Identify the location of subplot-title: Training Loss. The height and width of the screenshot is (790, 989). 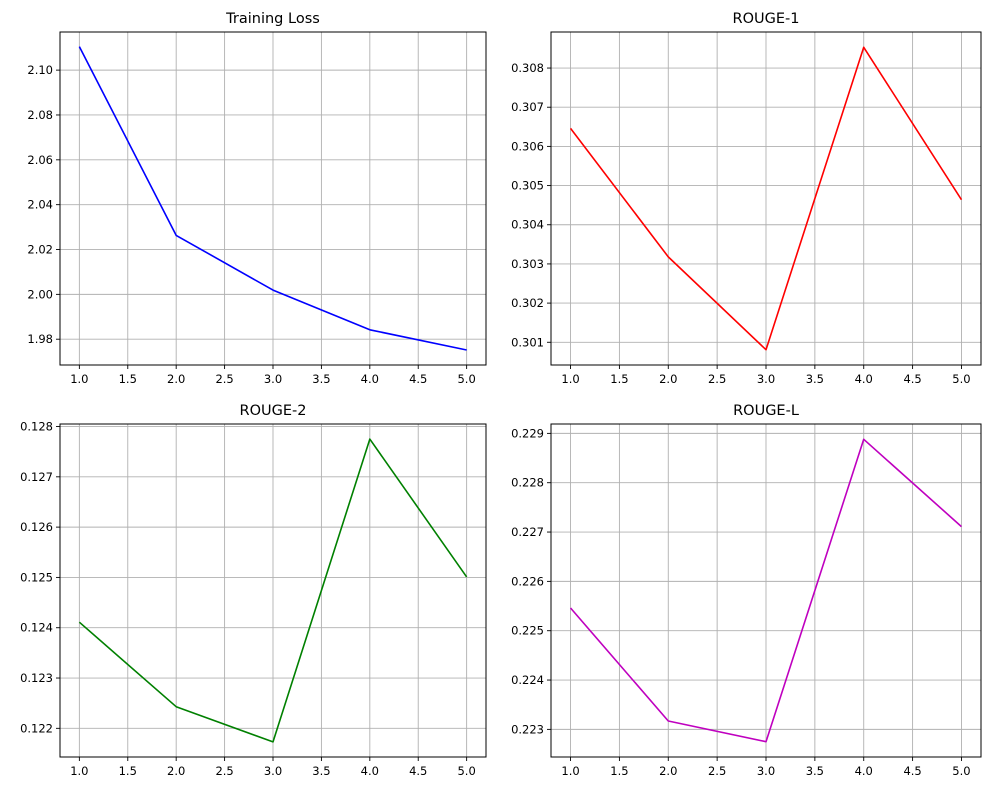
(272, 19).